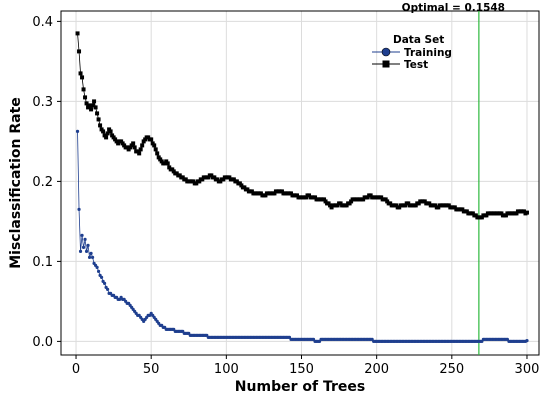  I want to click on y-axis-ticks: 0.0 0.1 0.2 0.3 0.4, so click(46, 182).